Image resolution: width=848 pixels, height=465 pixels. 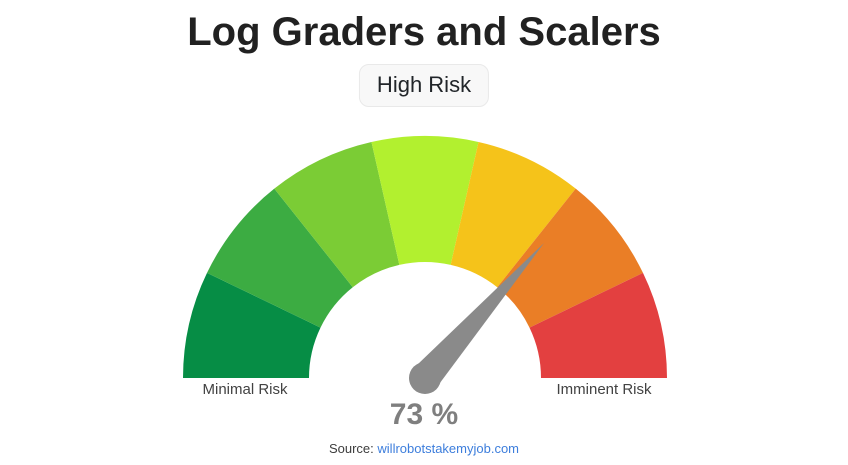 I want to click on source-line: Source: willrobotstakemyjob.com, so click(x=424, y=448).